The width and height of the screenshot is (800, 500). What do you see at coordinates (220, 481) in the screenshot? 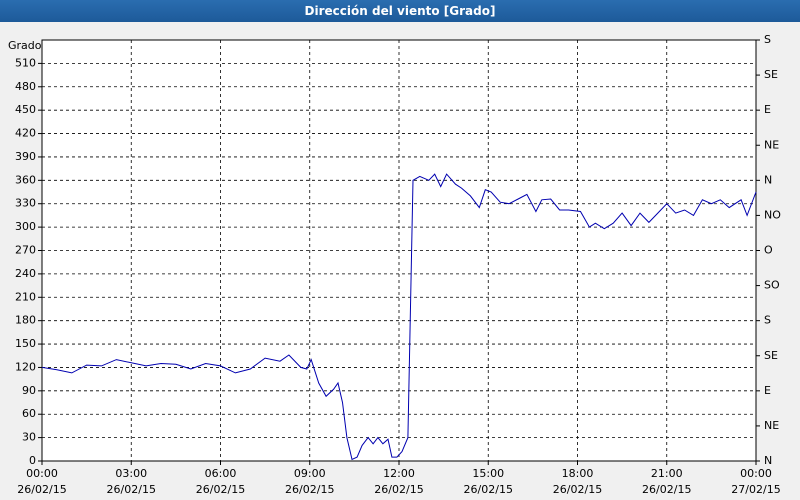
I see `x-tick-label: 06:00 26/02/15` at bounding box center [220, 481].